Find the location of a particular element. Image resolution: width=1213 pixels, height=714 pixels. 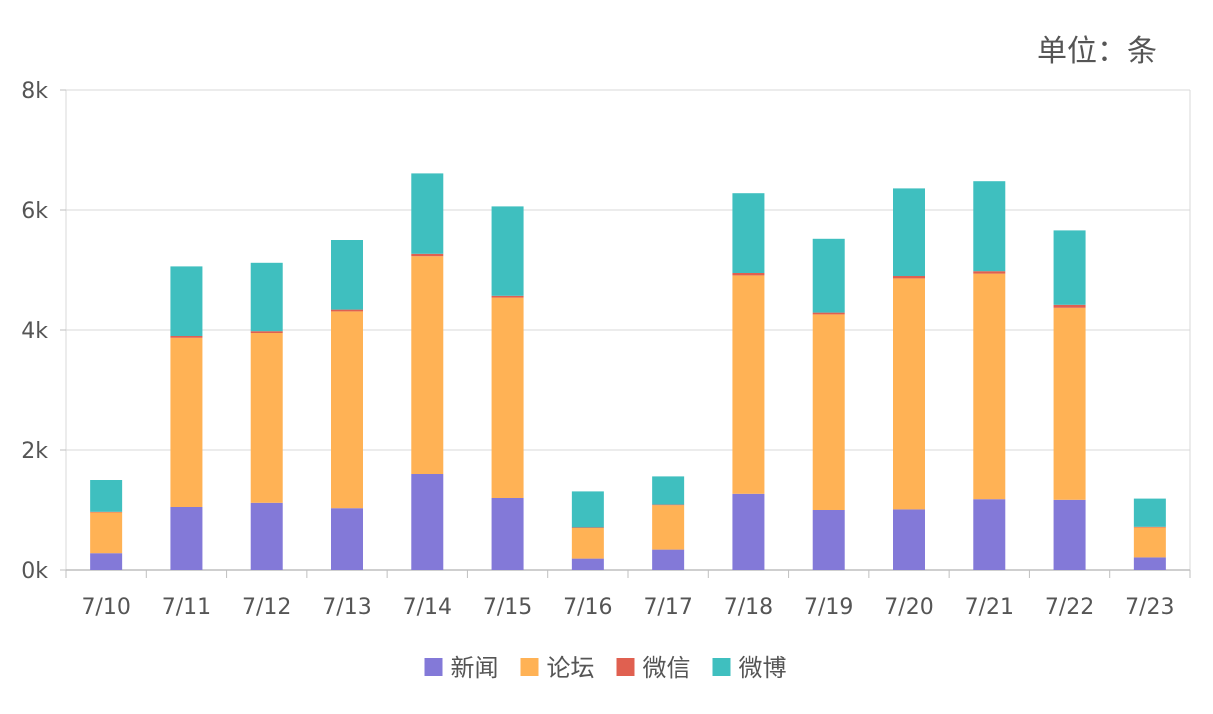

x-tick-label: 7/16 is located at coordinates (587, 607).